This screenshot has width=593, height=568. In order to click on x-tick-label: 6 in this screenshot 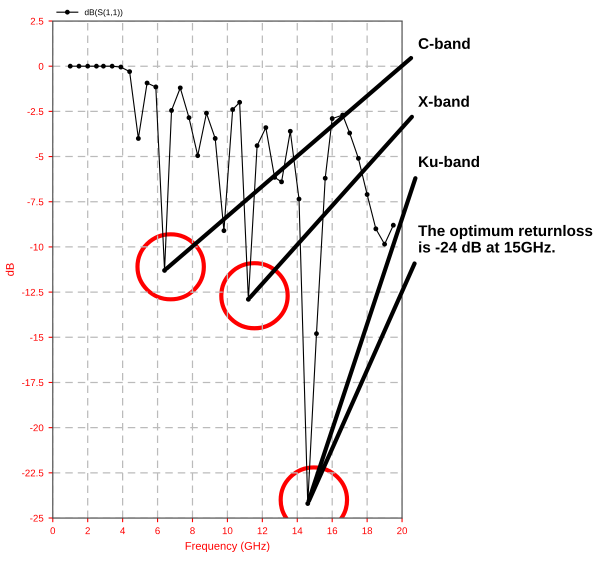, I will do `click(157, 530)`.